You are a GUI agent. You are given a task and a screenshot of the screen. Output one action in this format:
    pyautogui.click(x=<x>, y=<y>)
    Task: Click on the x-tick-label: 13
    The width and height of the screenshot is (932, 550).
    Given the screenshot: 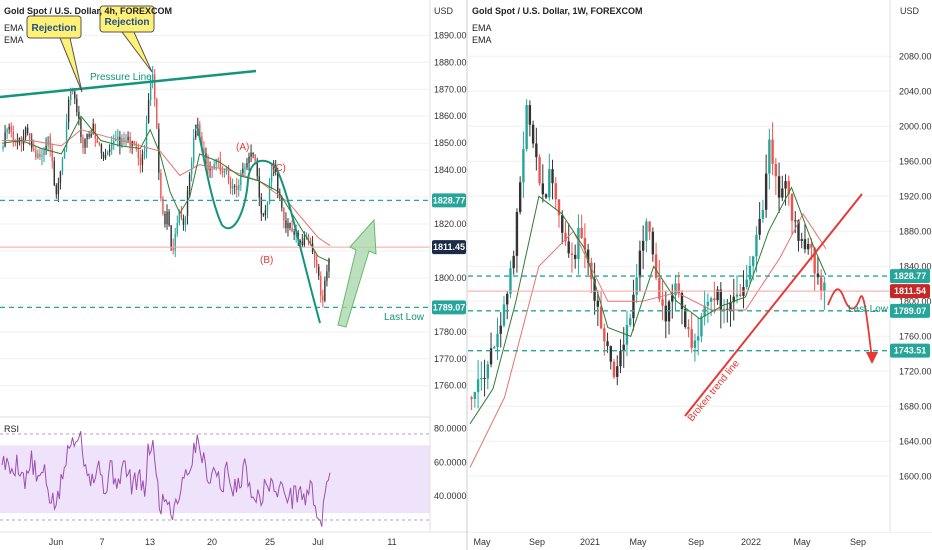 What is the action you would take?
    pyautogui.click(x=150, y=542)
    